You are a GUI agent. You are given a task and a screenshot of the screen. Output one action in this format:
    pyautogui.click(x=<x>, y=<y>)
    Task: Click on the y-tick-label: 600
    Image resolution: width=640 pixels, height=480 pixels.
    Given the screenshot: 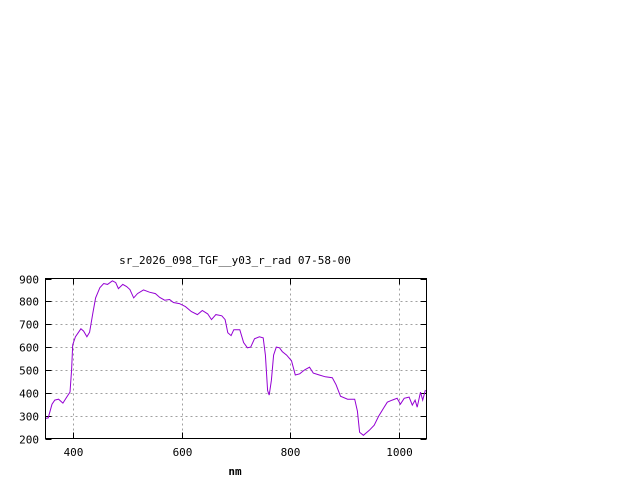 What is the action you would take?
    pyautogui.click(x=29, y=348)
    